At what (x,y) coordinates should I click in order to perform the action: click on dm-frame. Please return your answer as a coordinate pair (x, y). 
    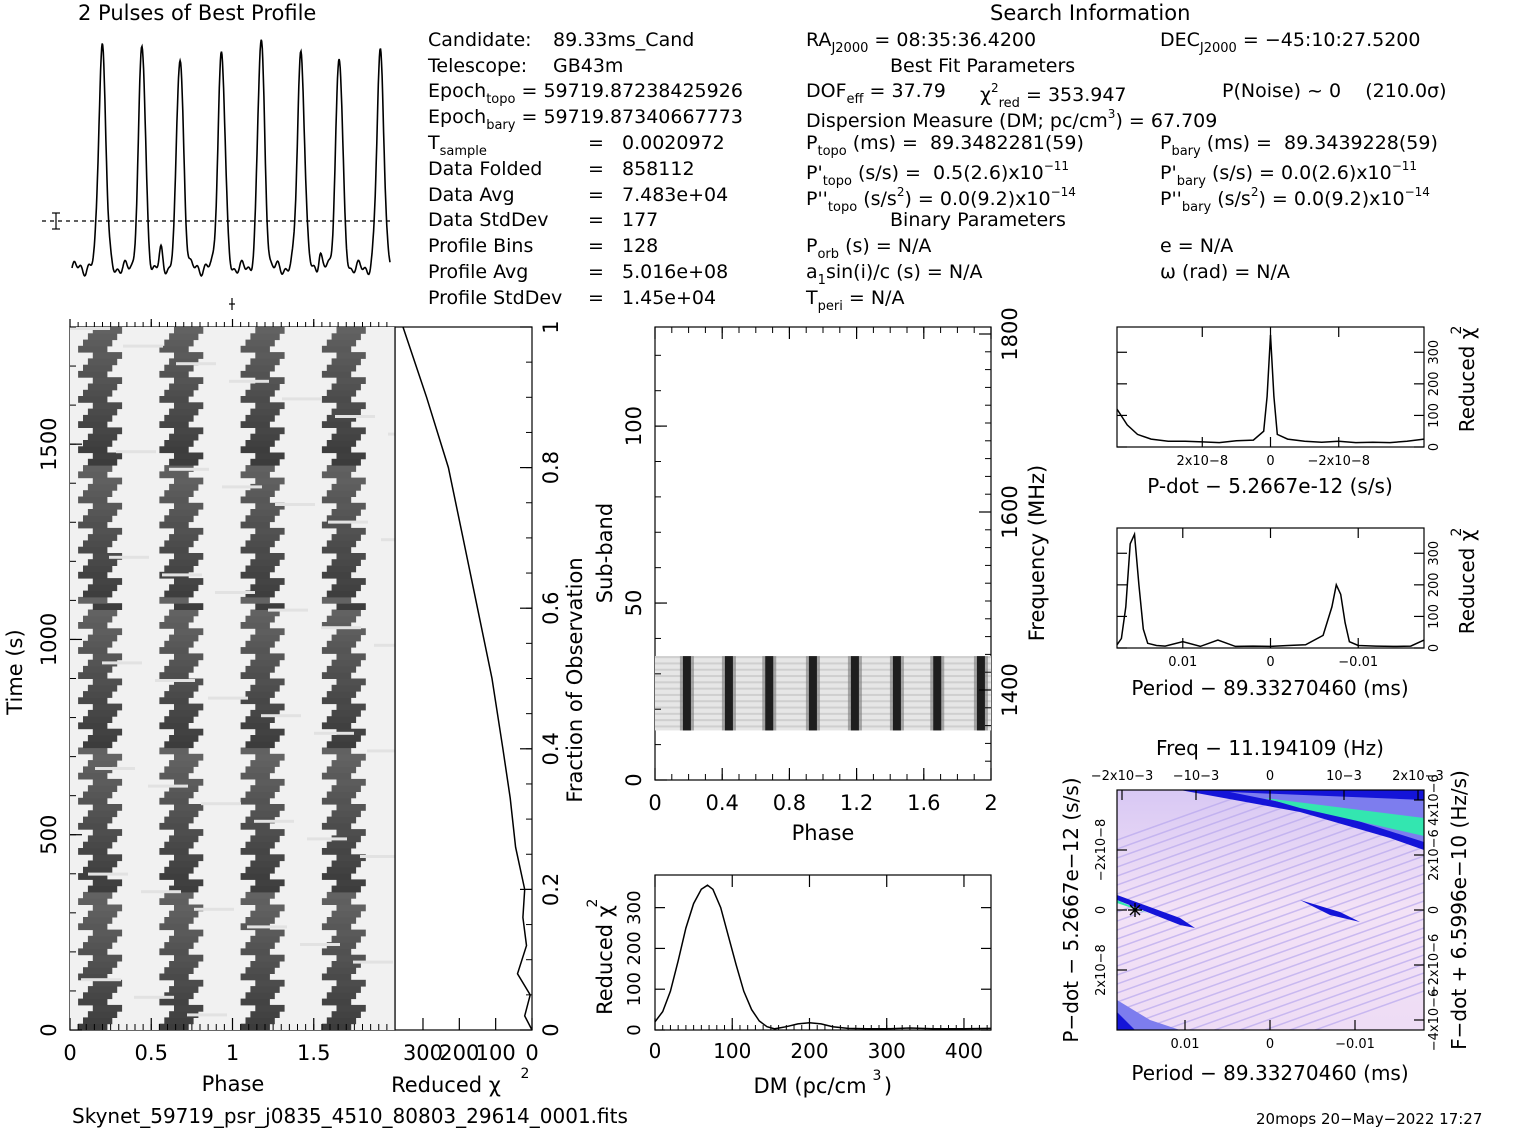
    Looking at the image, I should click on (823, 952).